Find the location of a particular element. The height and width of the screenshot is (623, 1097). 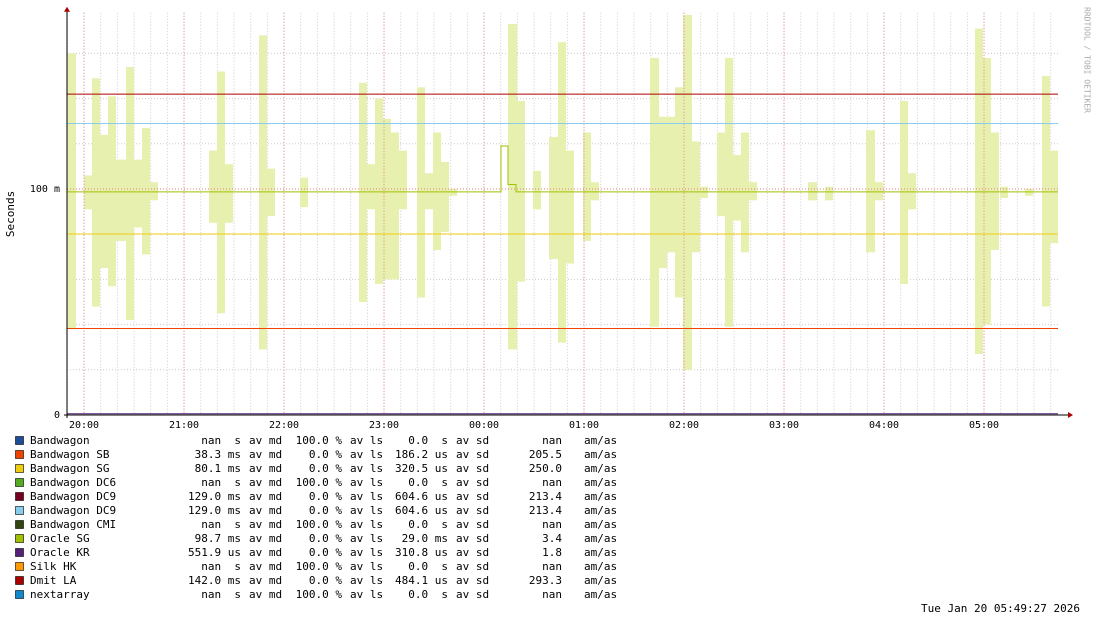

legend-stat: 98.7 ms is located at coordinates (218, 538).